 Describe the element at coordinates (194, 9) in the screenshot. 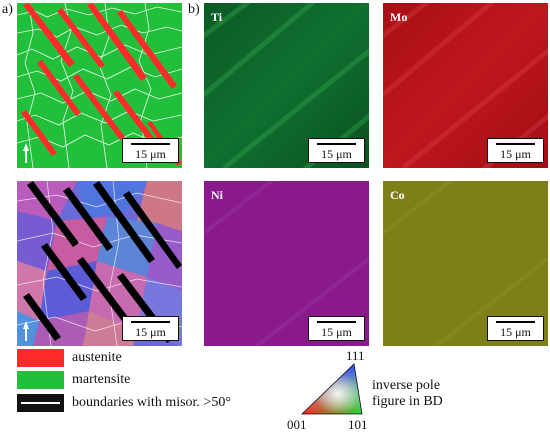

I see `panel-b-letter: b)` at that location.